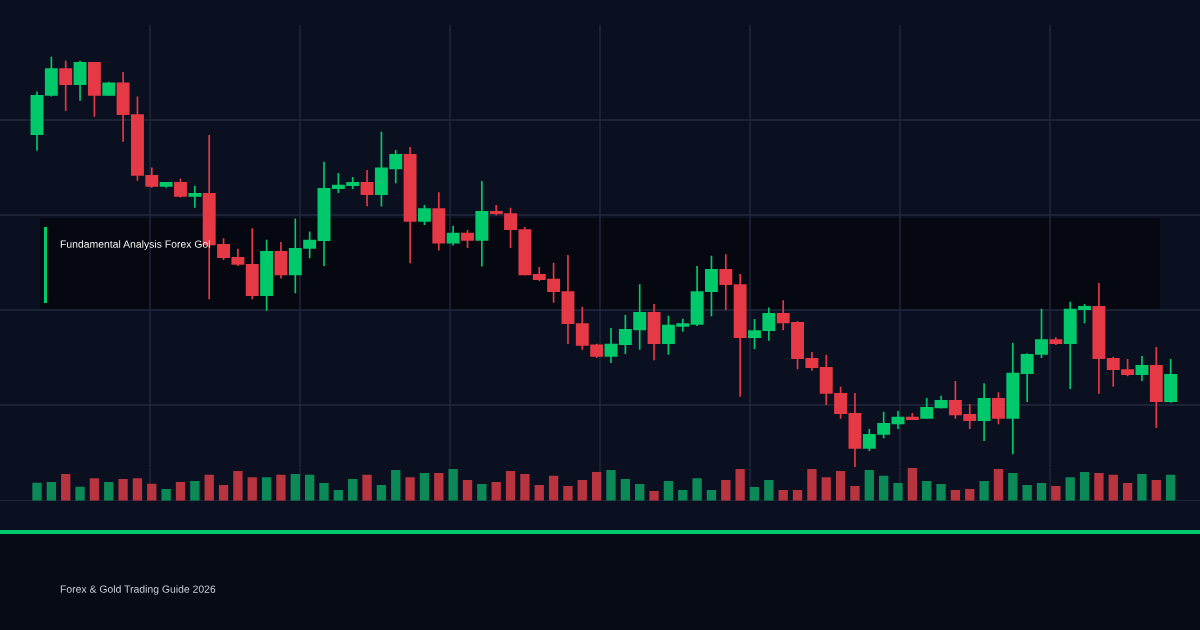 This screenshot has height=630, width=1200. What do you see at coordinates (138, 590) in the screenshot?
I see `text: Forex & Gold Trading Guide 2026` at bounding box center [138, 590].